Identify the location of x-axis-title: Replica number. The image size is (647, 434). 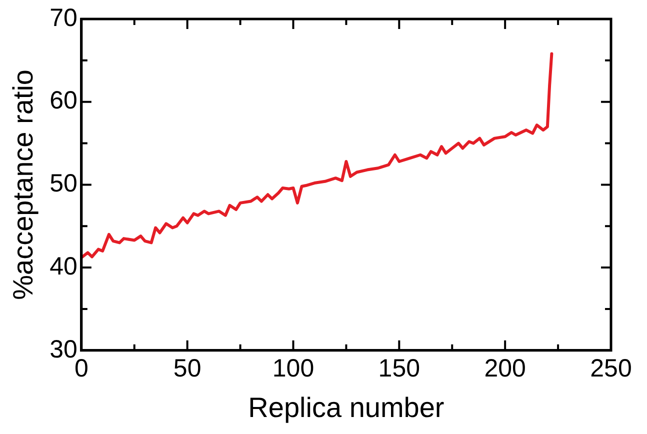
(346, 407).